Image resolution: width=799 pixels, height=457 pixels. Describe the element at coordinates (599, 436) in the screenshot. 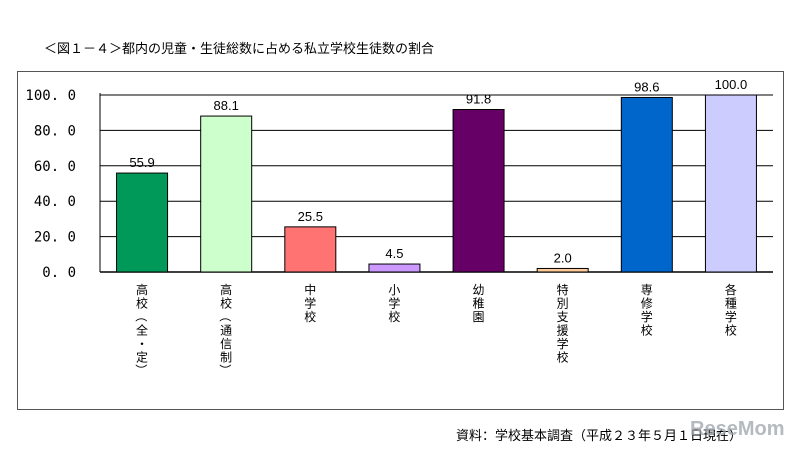

I see `source-note: 資料：学校基本調査（平成２３年５月１日現在）` at that location.